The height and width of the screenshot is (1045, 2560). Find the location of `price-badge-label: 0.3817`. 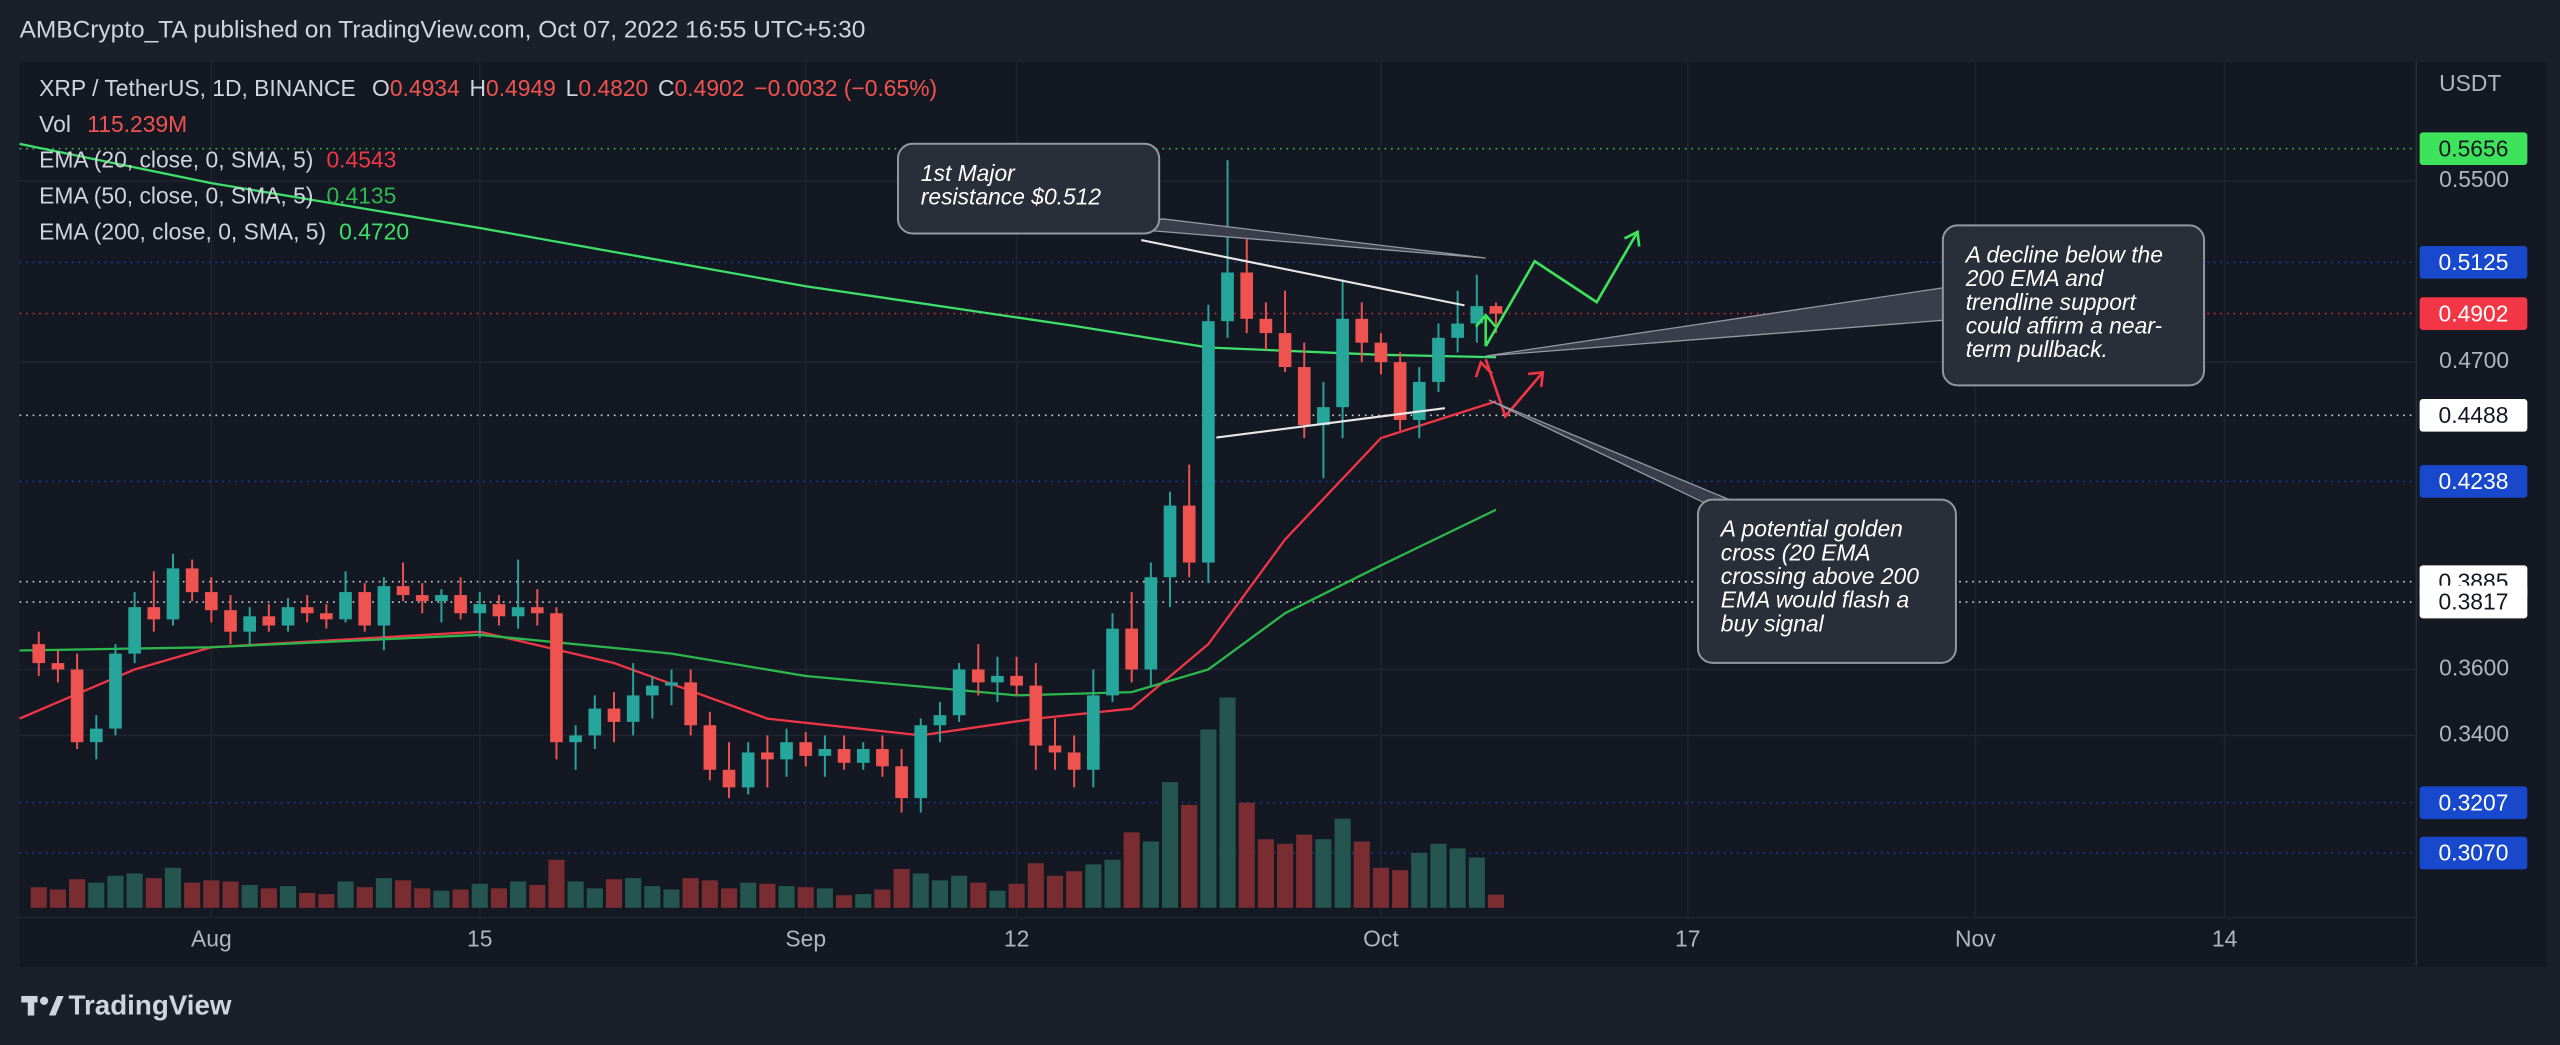

price-badge-label: 0.3817 is located at coordinates (2474, 602).